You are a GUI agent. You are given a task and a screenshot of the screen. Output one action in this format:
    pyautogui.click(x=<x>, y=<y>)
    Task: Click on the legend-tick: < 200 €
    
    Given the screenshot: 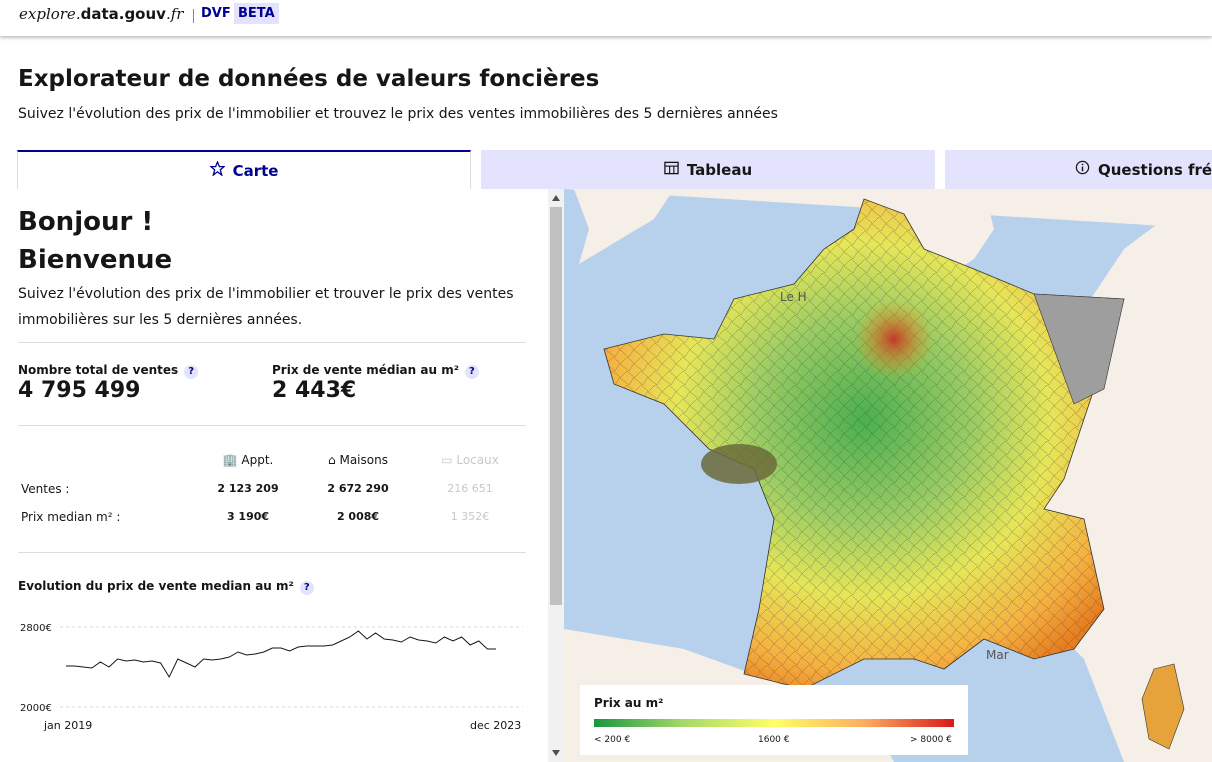 What is the action you would take?
    pyautogui.click(x=612, y=740)
    